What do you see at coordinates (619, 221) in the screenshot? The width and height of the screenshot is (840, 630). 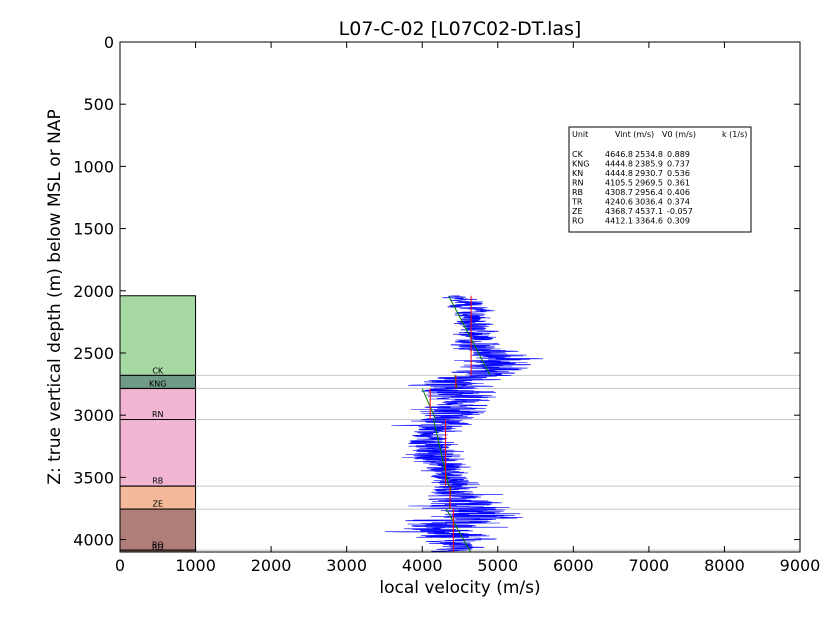 I see `table-cell-ro-1: 4412.1` at bounding box center [619, 221].